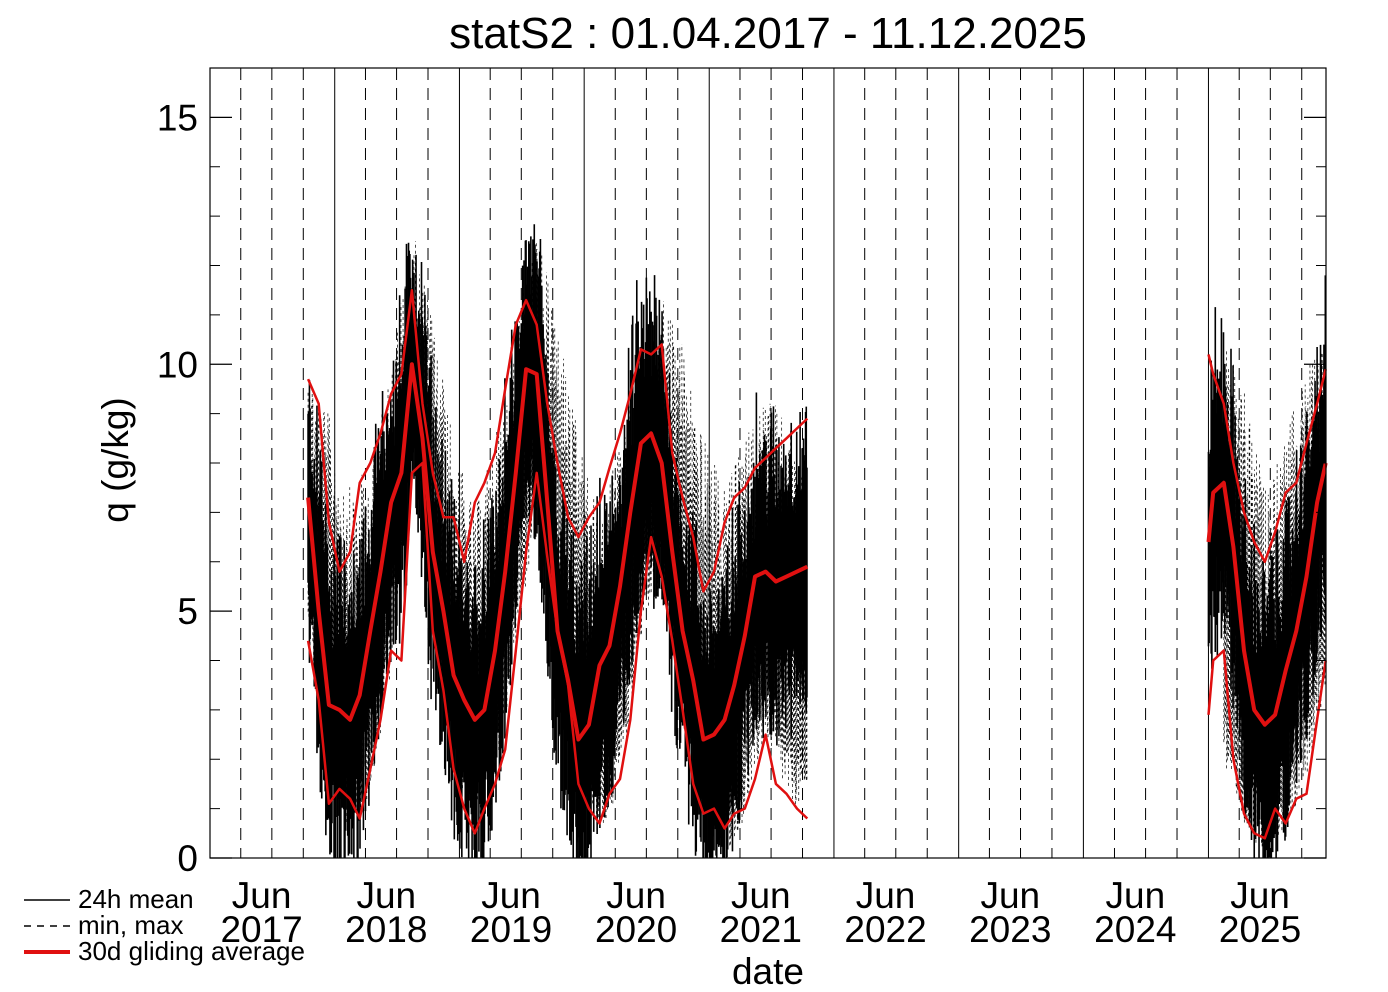  What do you see at coordinates (761, 929) in the screenshot?
I see `x-tick-label-year: 2021` at bounding box center [761, 929].